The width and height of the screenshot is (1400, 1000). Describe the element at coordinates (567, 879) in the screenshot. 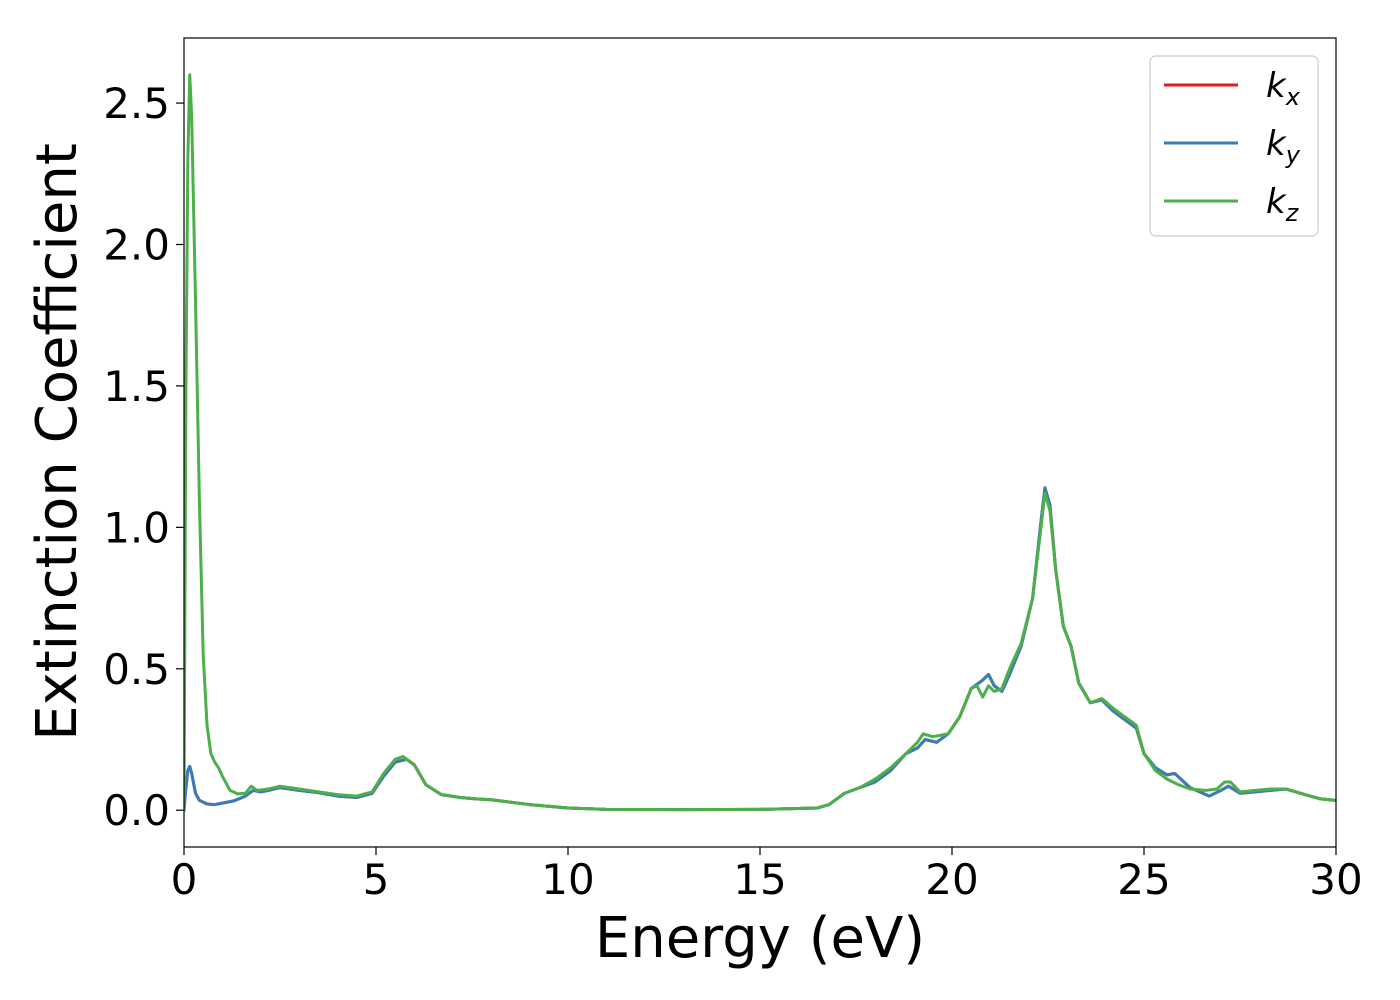

I see `x-tick-label: 10` at that location.